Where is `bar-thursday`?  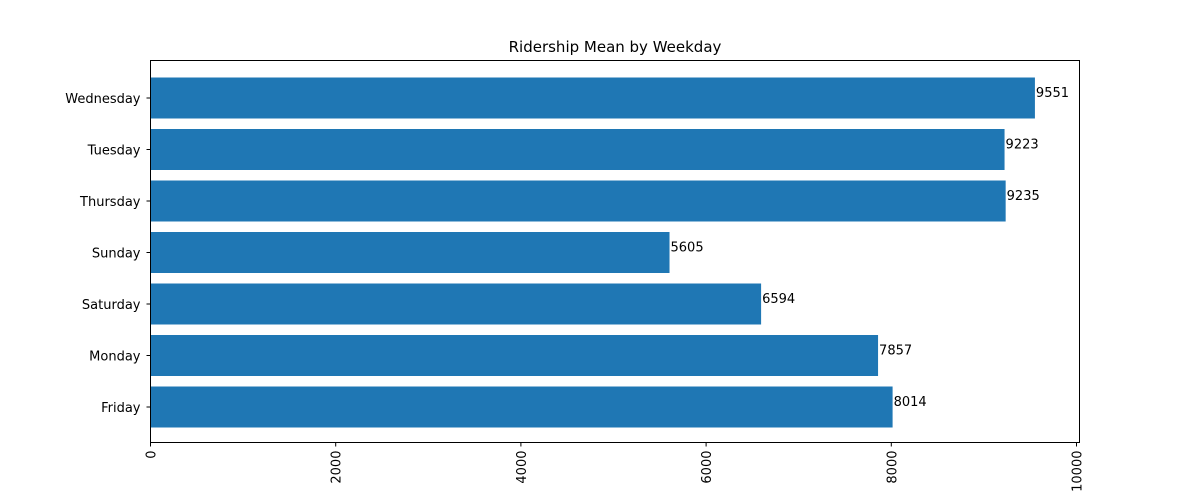 bar-thursday is located at coordinates (578, 201).